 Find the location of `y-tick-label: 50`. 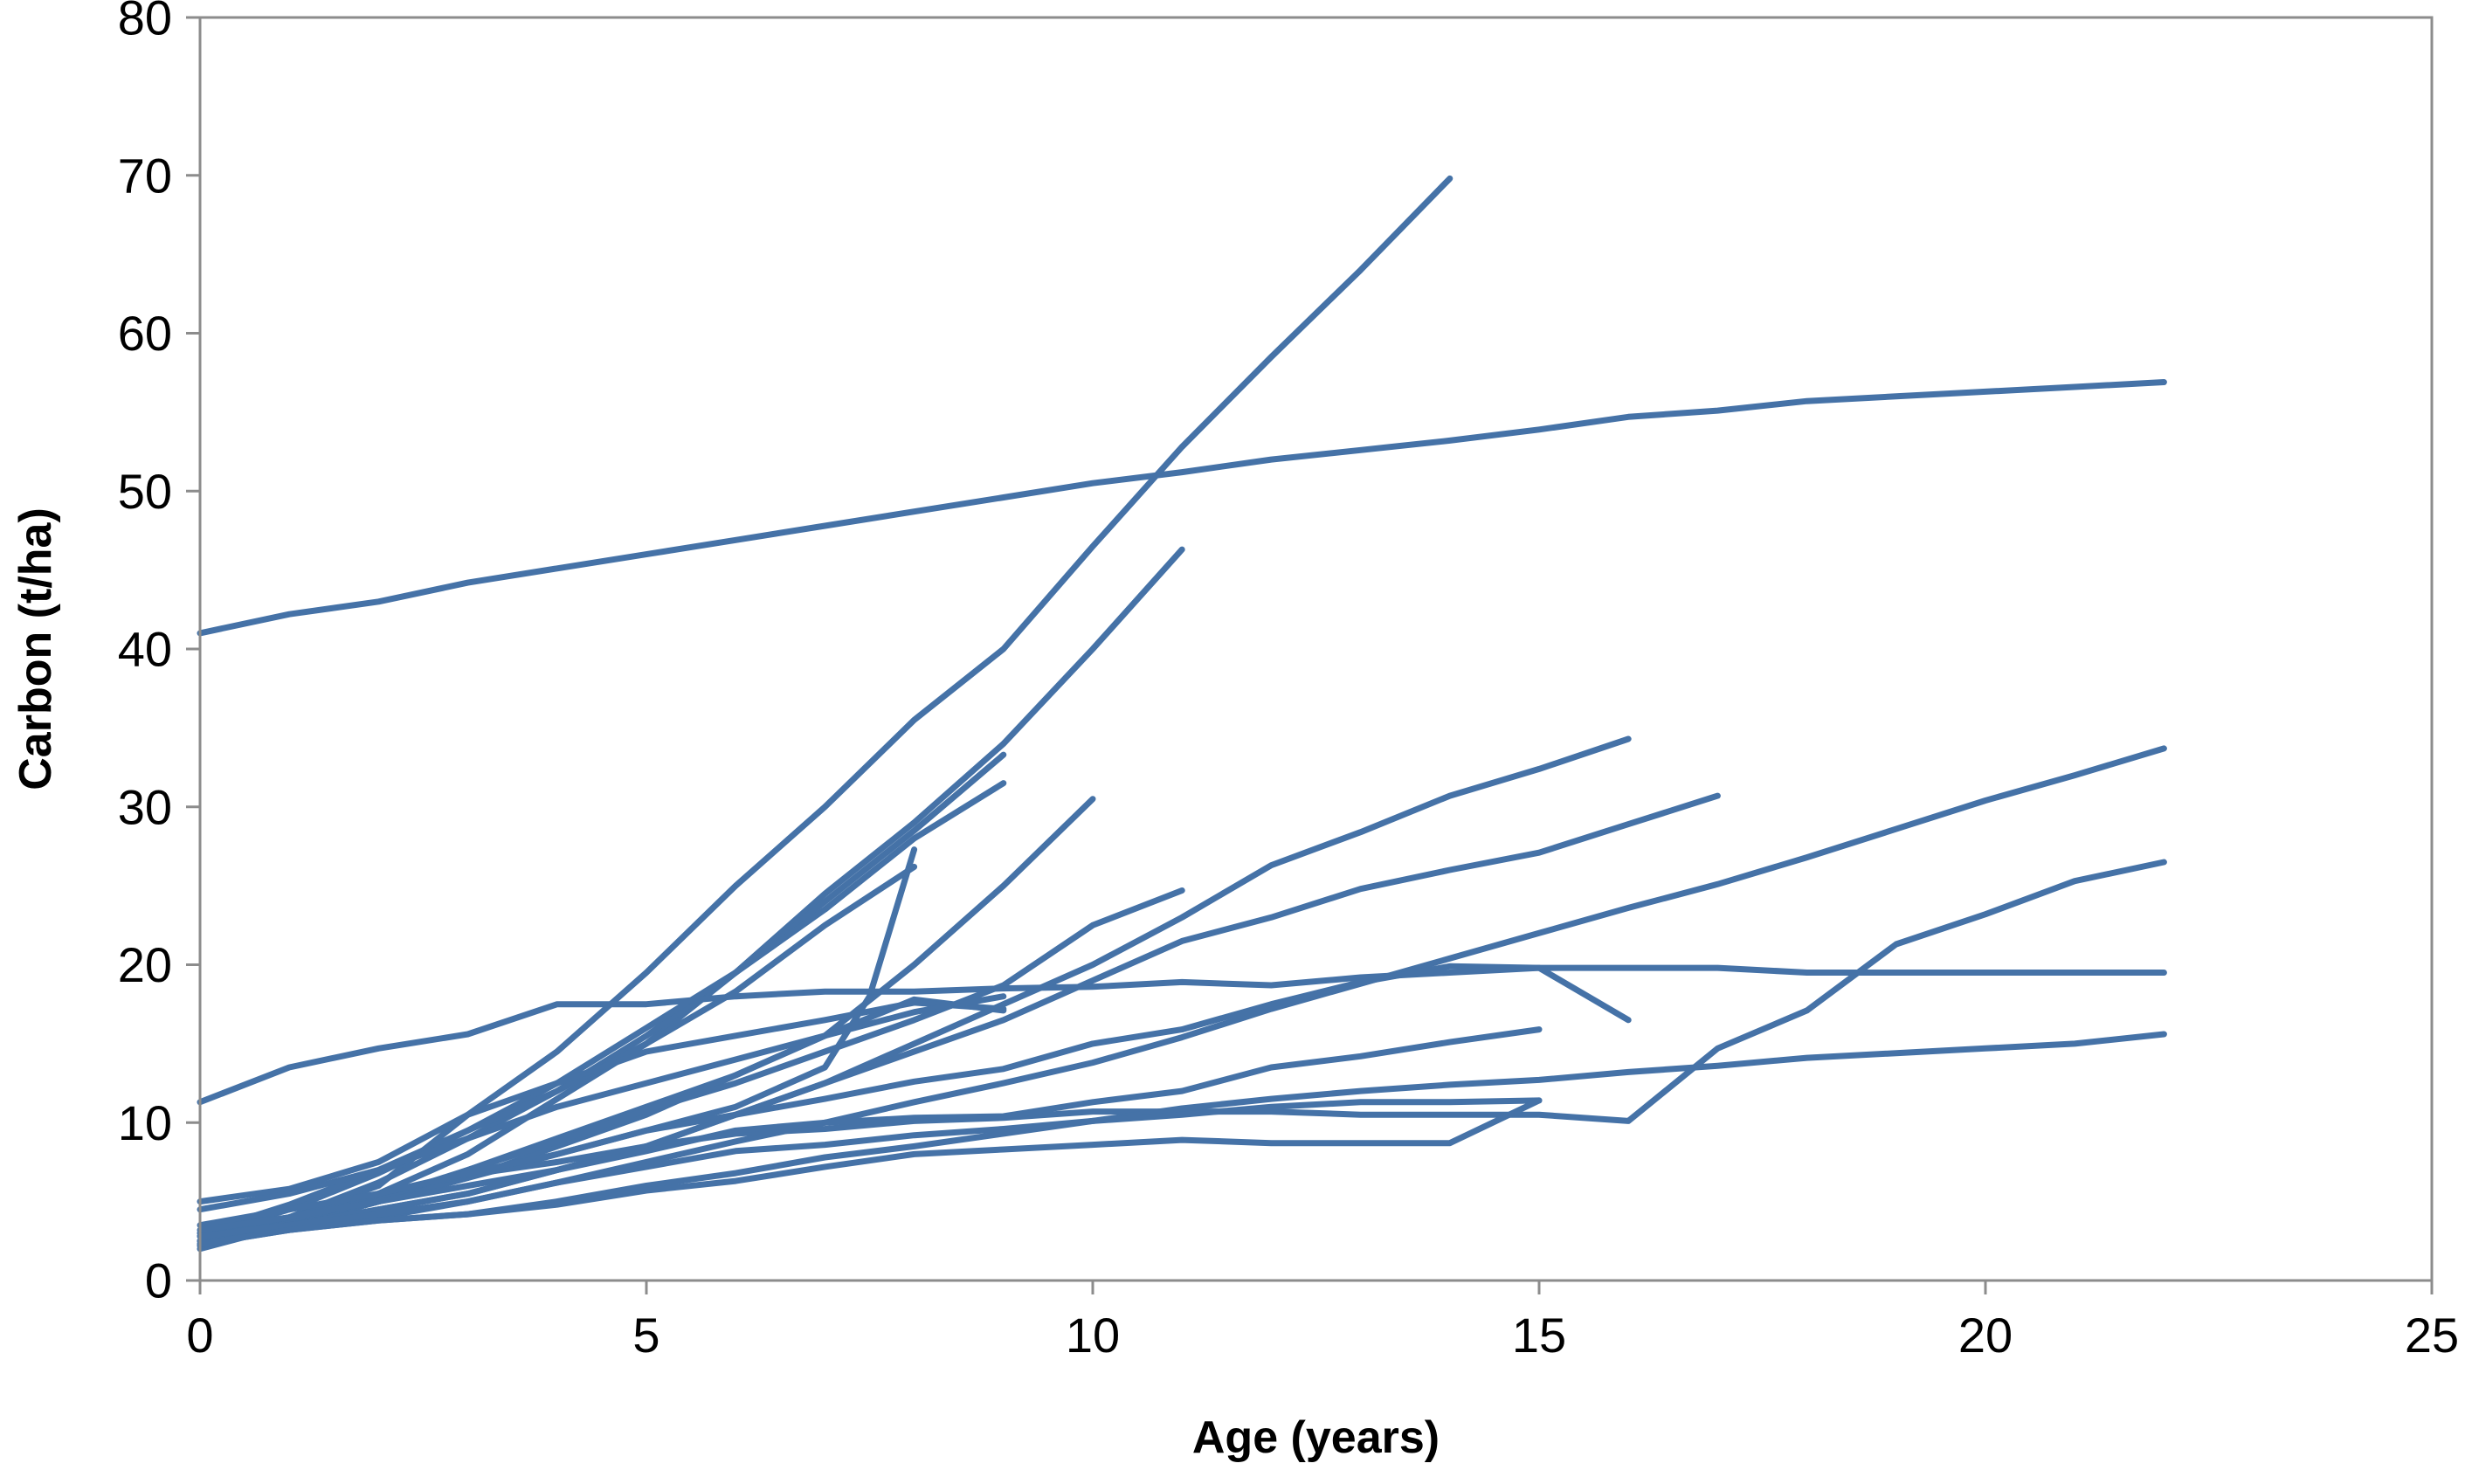

y-tick-label: 50 is located at coordinates (145, 491).